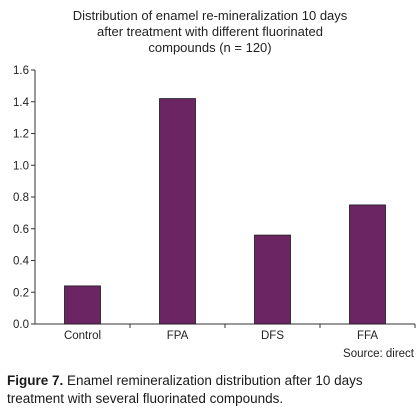  What do you see at coordinates (21, 325) in the screenshot?
I see `y-tick-label: 0.0` at bounding box center [21, 325].